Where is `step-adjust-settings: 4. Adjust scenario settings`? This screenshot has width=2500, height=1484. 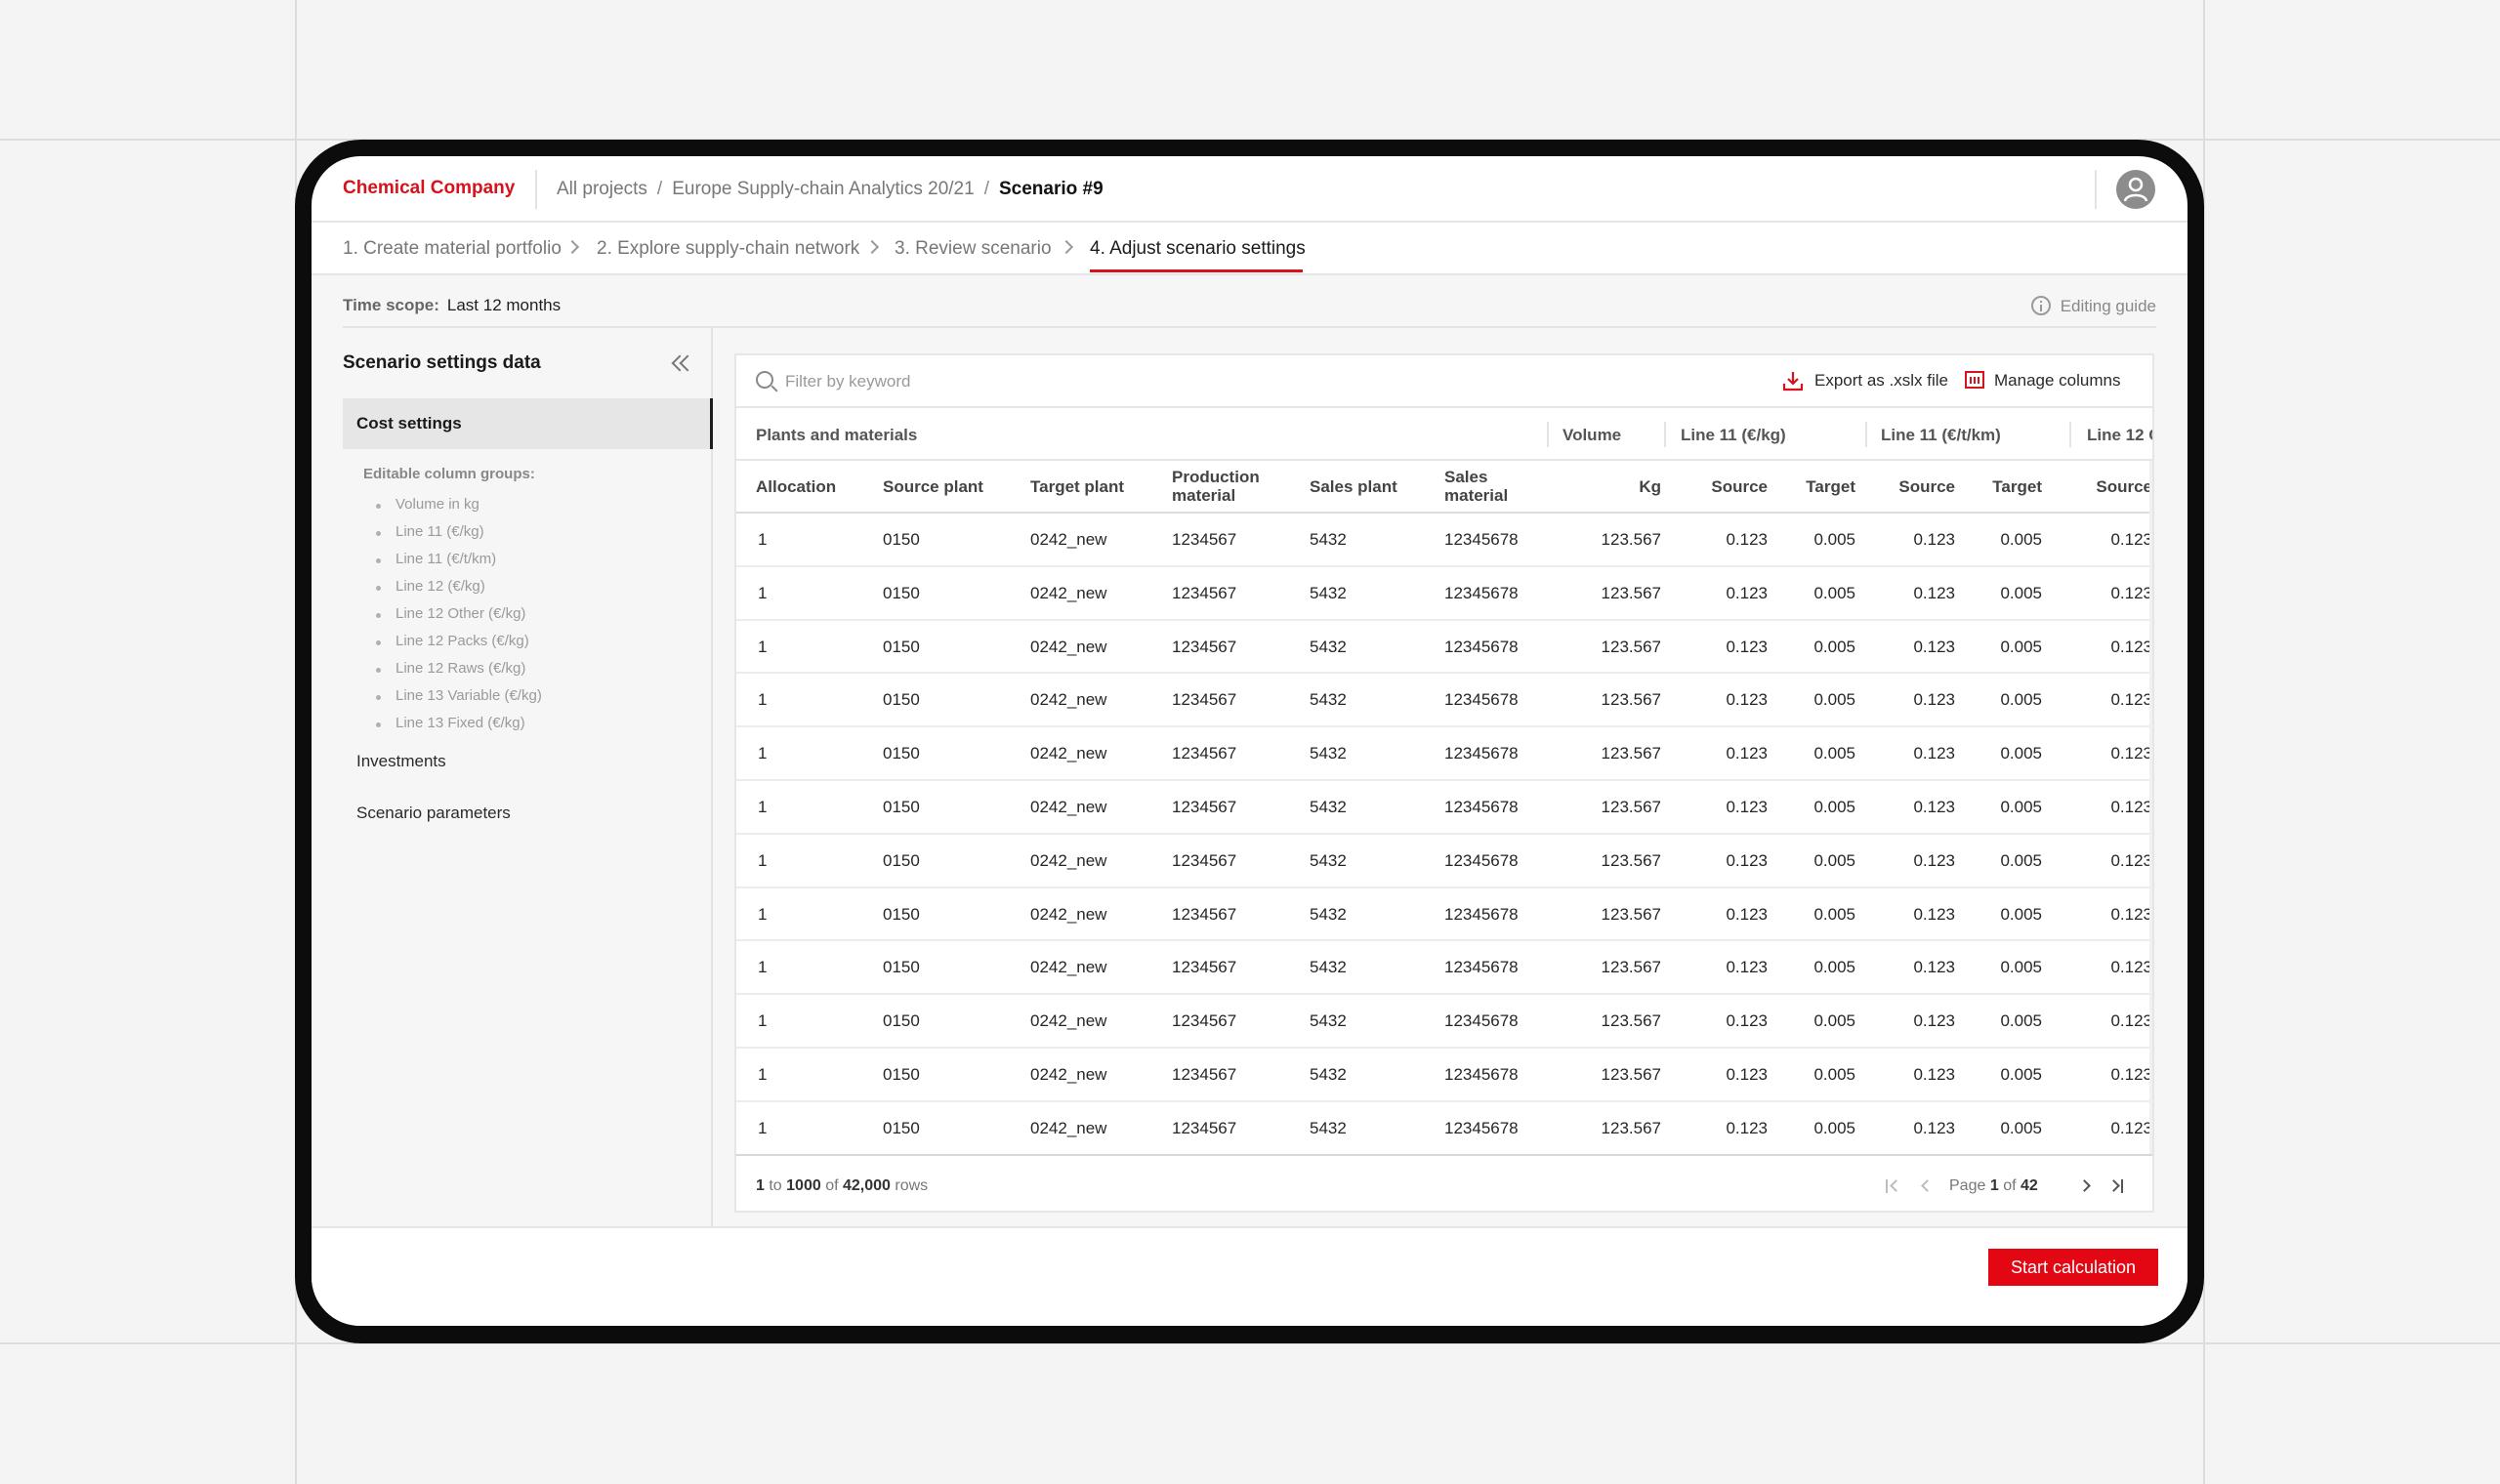 step-adjust-settings: 4. Adjust scenario settings is located at coordinates (1198, 249).